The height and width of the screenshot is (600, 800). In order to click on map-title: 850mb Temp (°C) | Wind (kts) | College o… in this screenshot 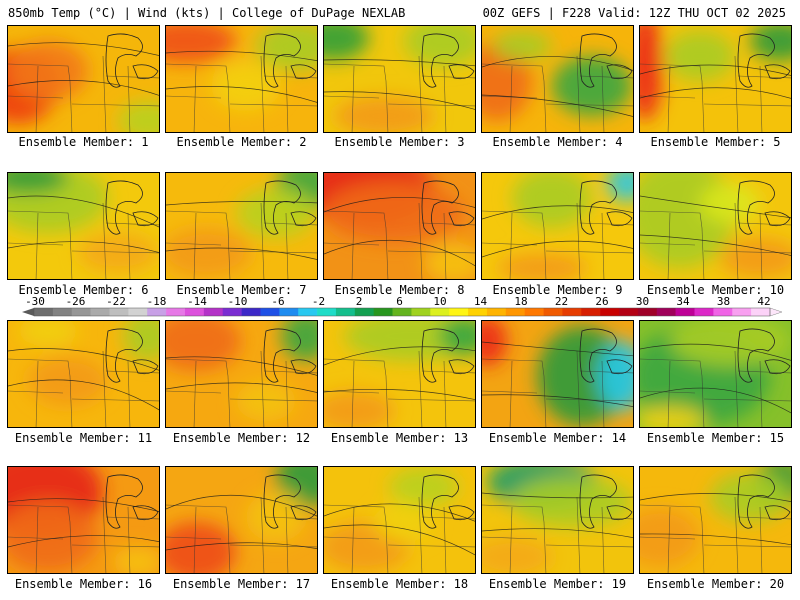, I will do `click(207, 13)`.